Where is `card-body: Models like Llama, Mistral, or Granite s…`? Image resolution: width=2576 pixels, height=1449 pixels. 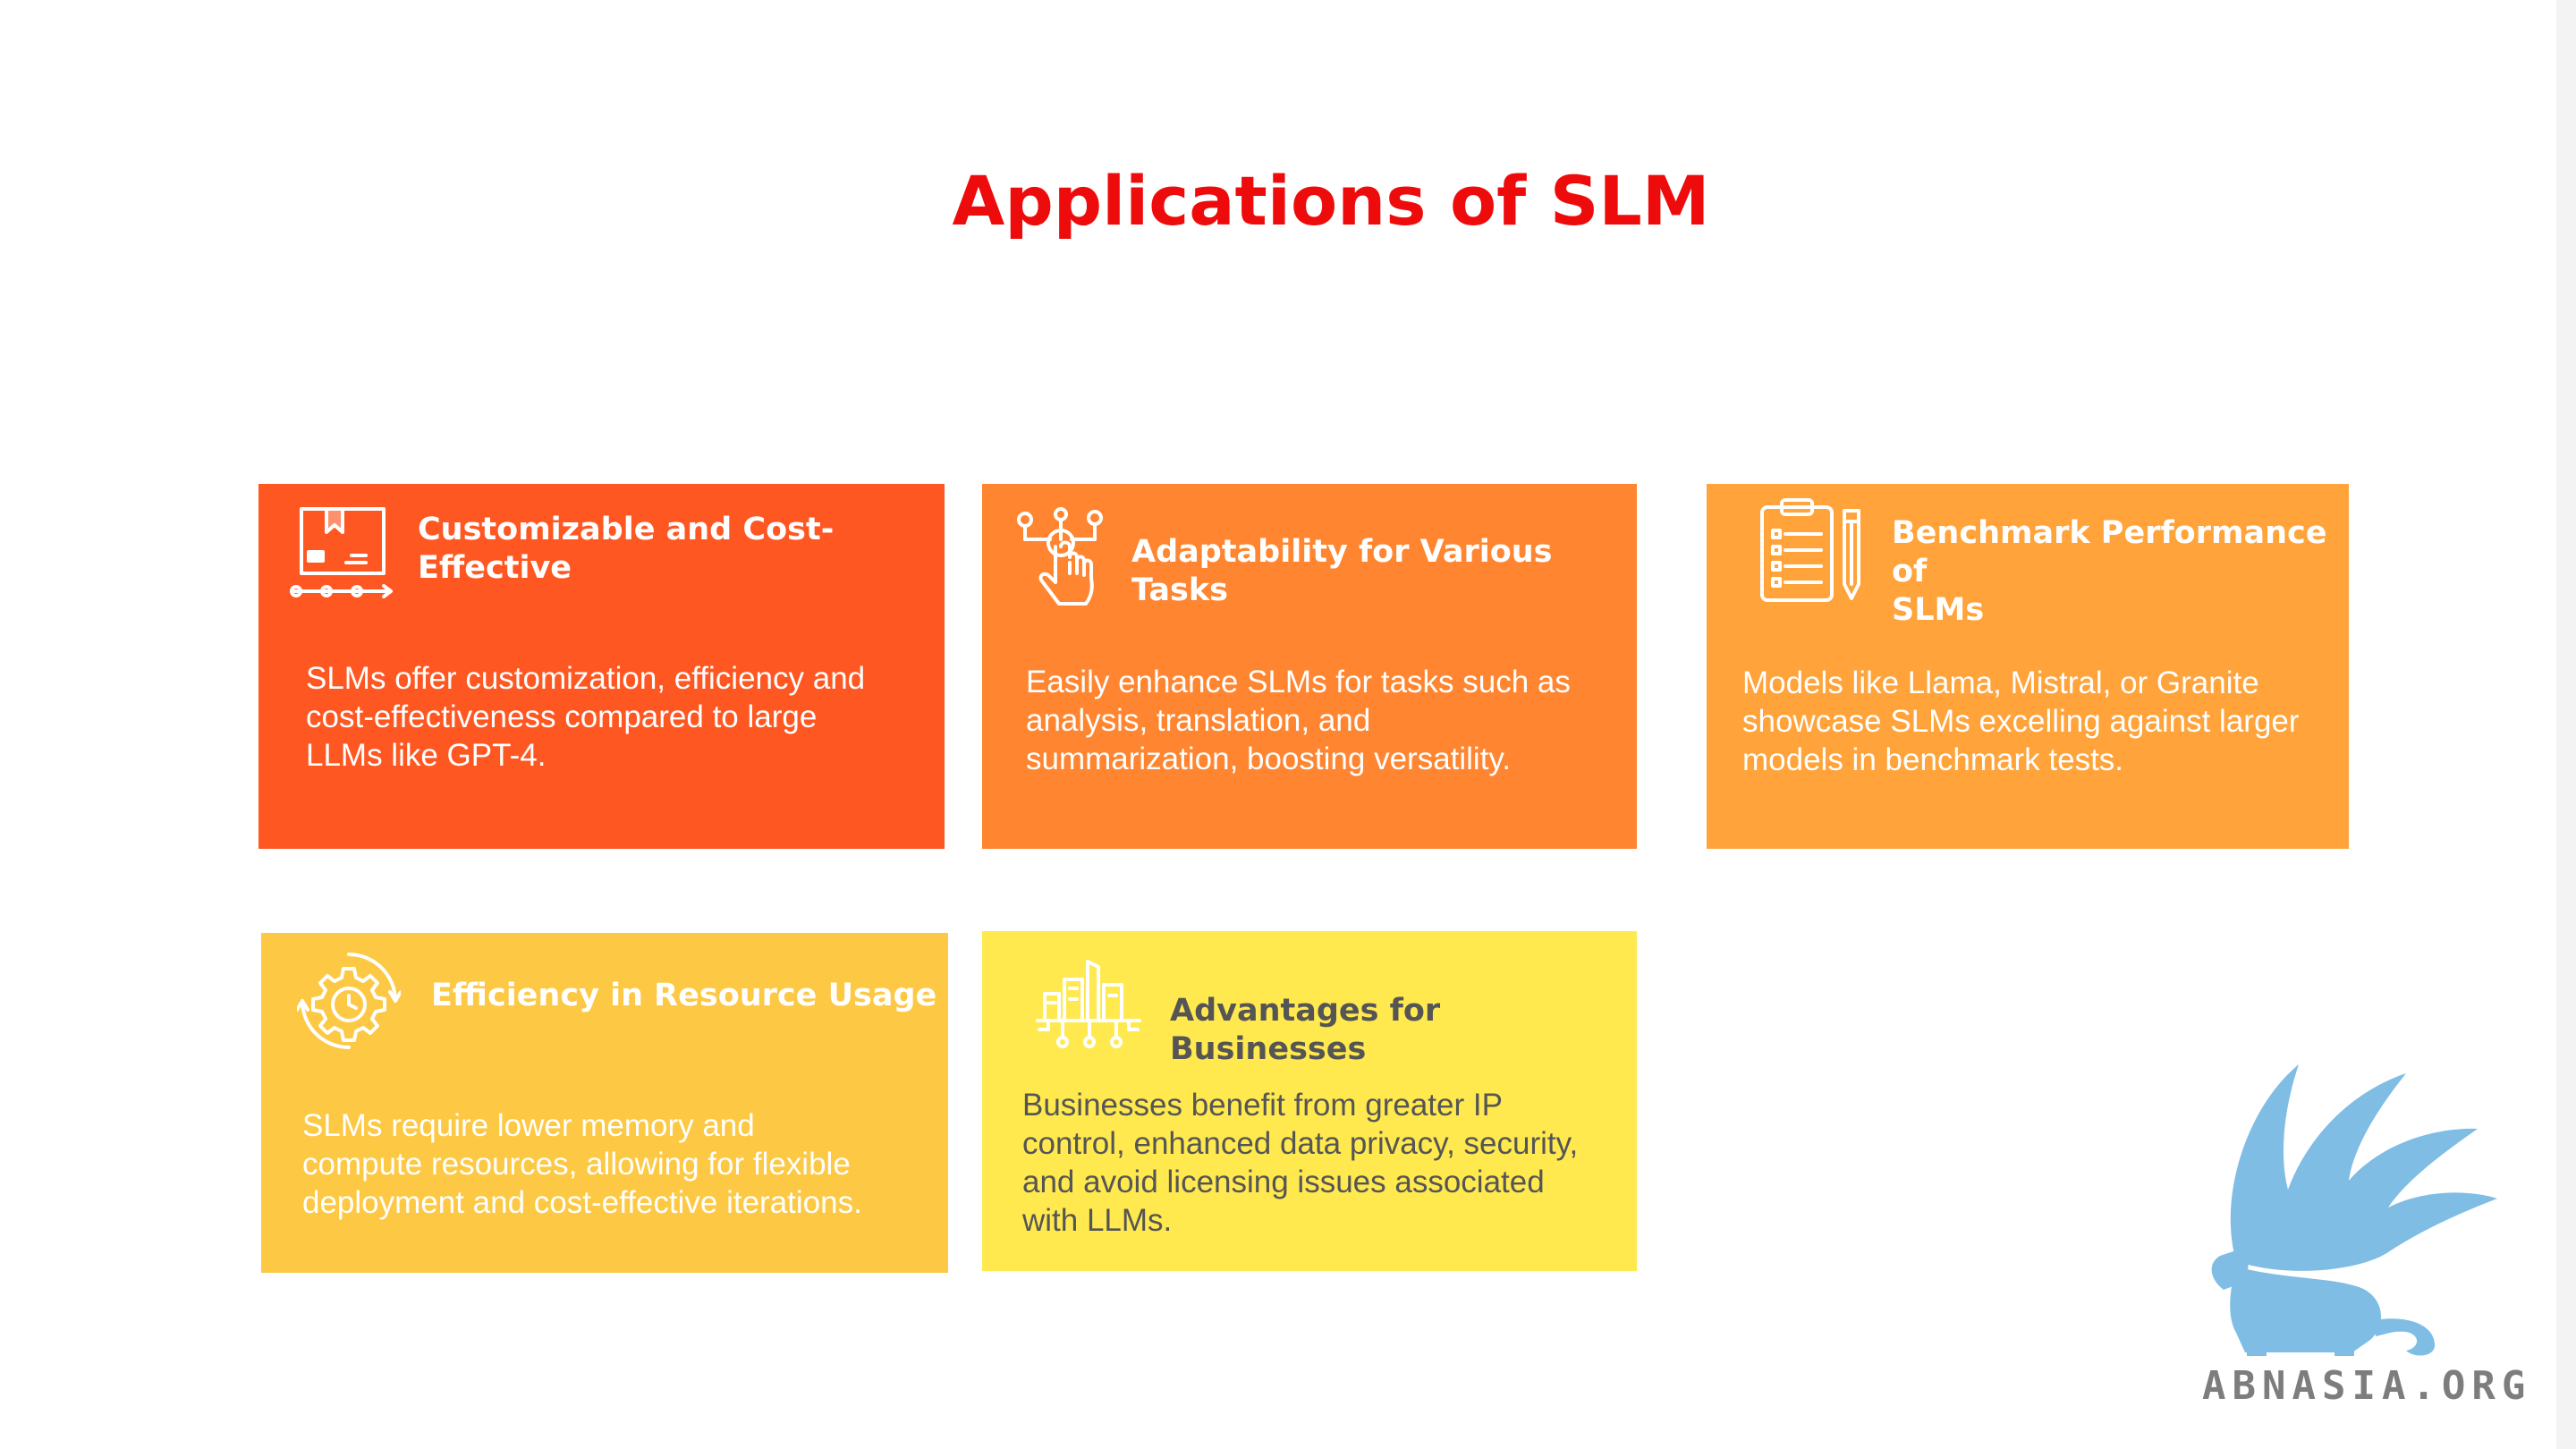
card-body: Models like Llama, Mistral, or Granite s… is located at coordinates (2021, 721).